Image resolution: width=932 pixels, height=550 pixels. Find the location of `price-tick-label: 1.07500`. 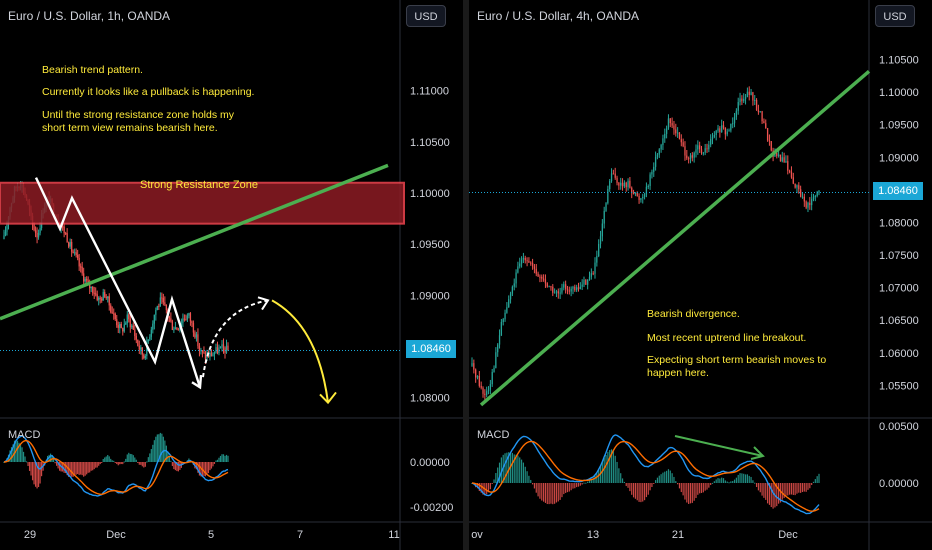

price-tick-label: 1.07500 is located at coordinates (899, 256).